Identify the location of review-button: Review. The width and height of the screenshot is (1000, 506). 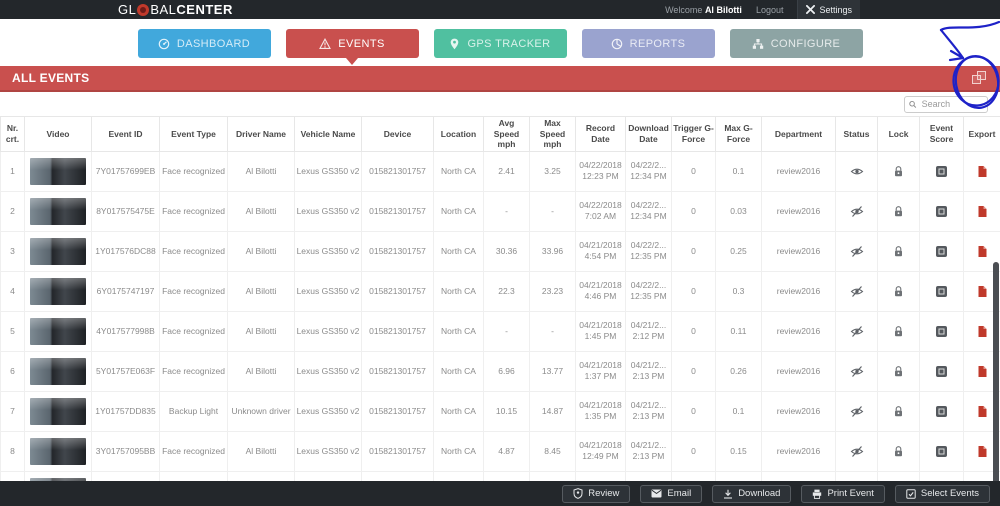
(596, 493).